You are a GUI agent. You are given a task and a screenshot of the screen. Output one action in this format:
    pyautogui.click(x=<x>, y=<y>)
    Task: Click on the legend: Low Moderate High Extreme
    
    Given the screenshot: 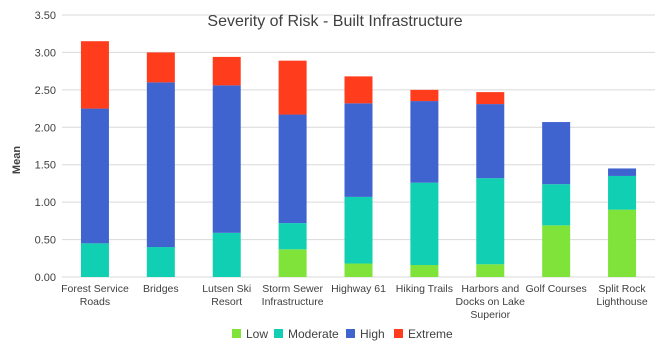 What is the action you would take?
    pyautogui.click(x=342, y=334)
    